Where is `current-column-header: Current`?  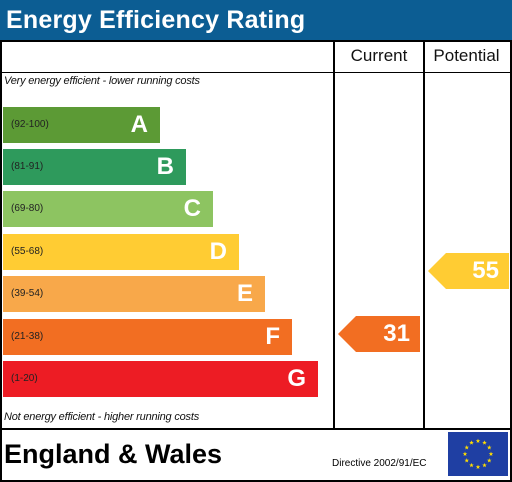 current-column-header: Current is located at coordinates (379, 55).